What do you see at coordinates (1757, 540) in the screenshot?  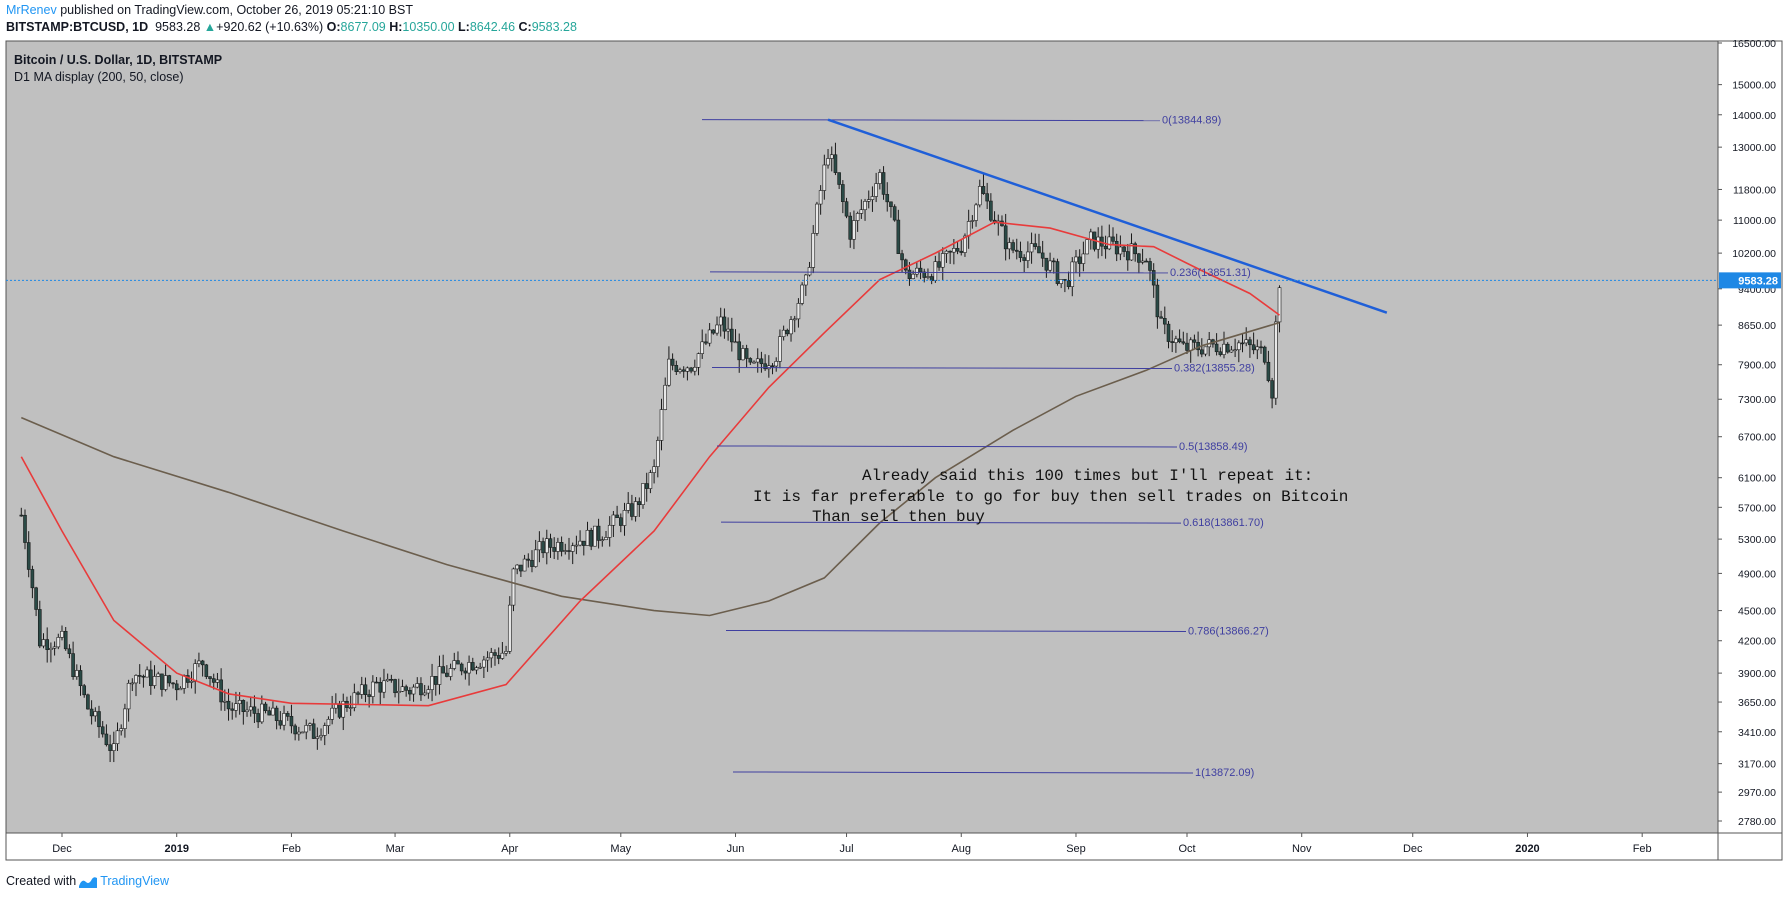 I see `y-tick-label: 5300.00` at bounding box center [1757, 540].